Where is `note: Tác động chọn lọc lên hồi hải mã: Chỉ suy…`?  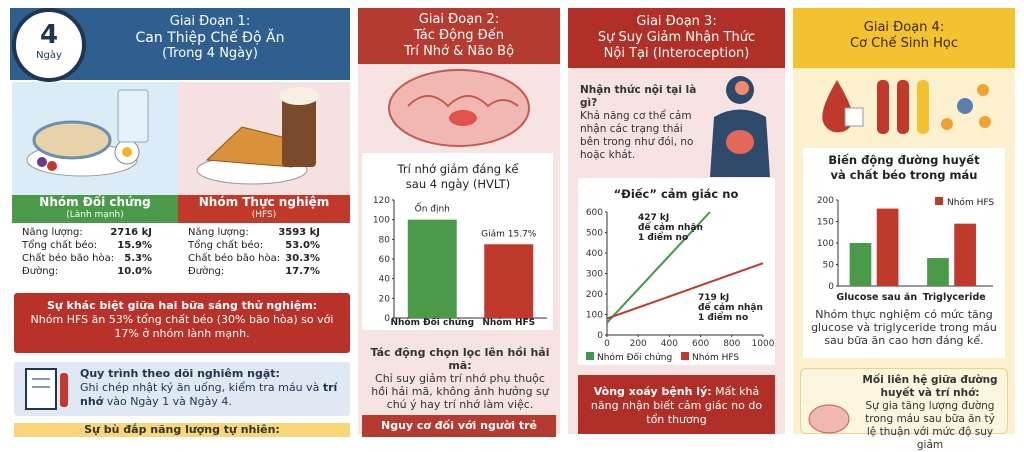
note: Tác động chọn lọc lên hồi hải mã: Chỉ suy… is located at coordinates (460, 378).